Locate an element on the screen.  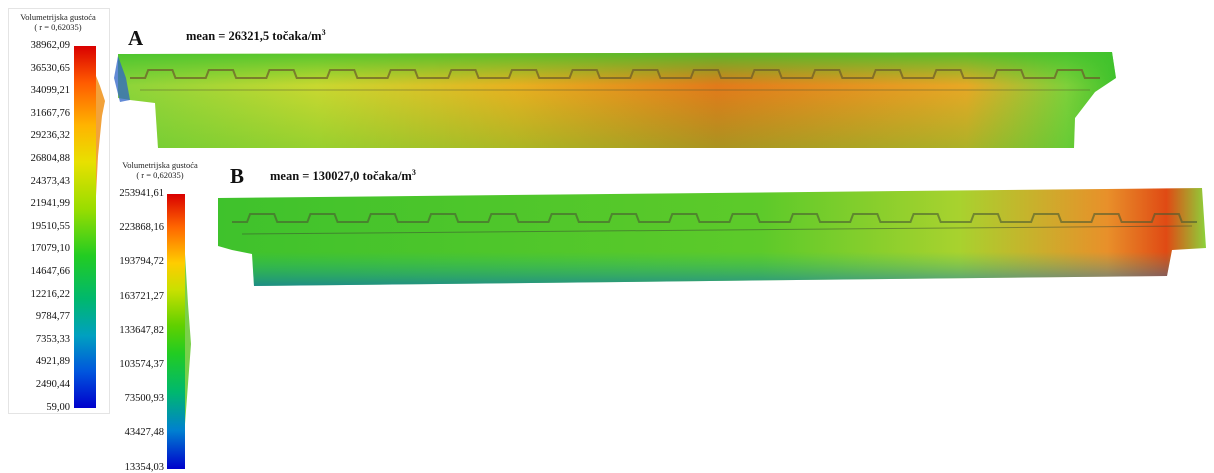
legend-a-tick-label: 14647,66 is located at coordinates (50, 271).